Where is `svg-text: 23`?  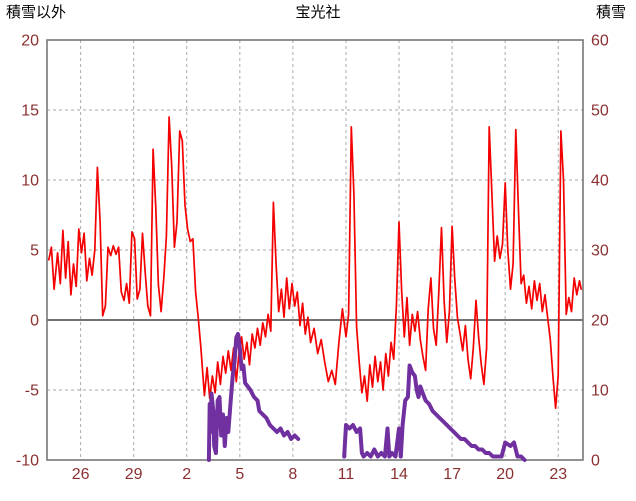 svg-text: 23 is located at coordinates (558, 474).